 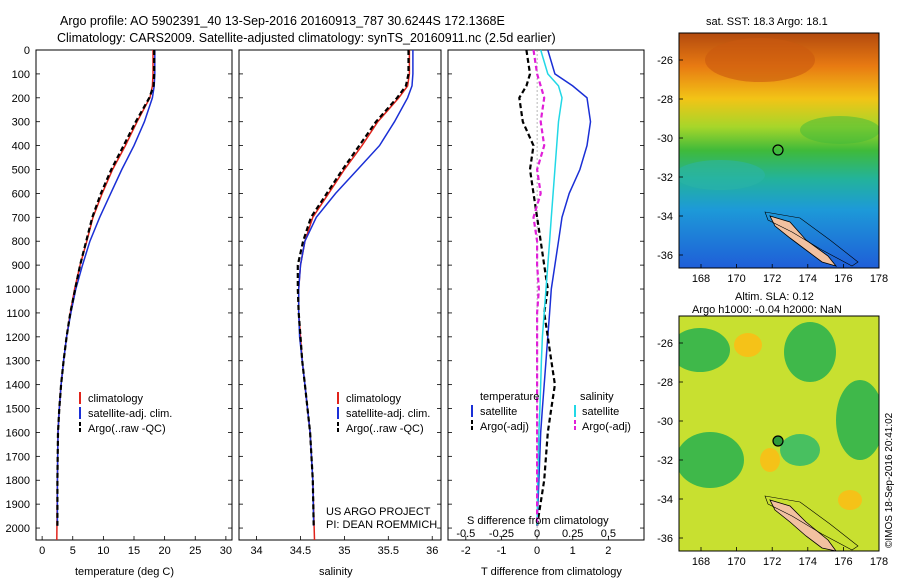 What do you see at coordinates (466, 551) in the screenshot?
I see `x-tick-label: -2` at bounding box center [466, 551].